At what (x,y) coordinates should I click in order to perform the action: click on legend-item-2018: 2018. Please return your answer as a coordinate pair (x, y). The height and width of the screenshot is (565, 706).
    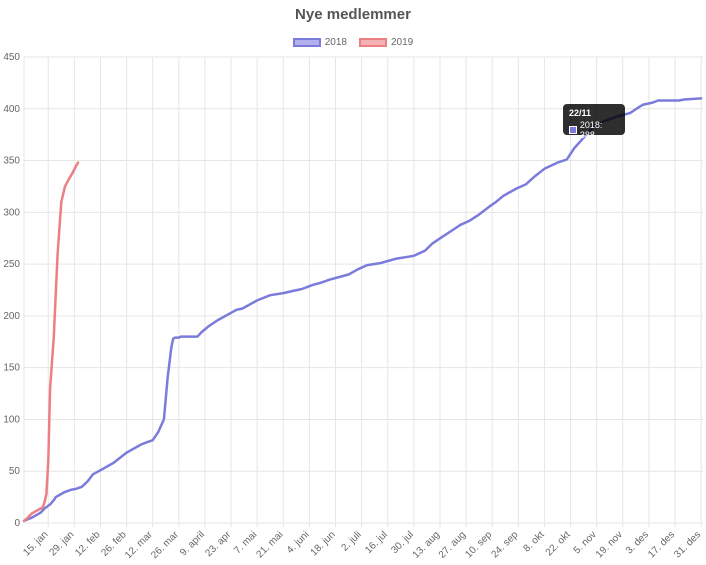
    Looking at the image, I should click on (319, 42).